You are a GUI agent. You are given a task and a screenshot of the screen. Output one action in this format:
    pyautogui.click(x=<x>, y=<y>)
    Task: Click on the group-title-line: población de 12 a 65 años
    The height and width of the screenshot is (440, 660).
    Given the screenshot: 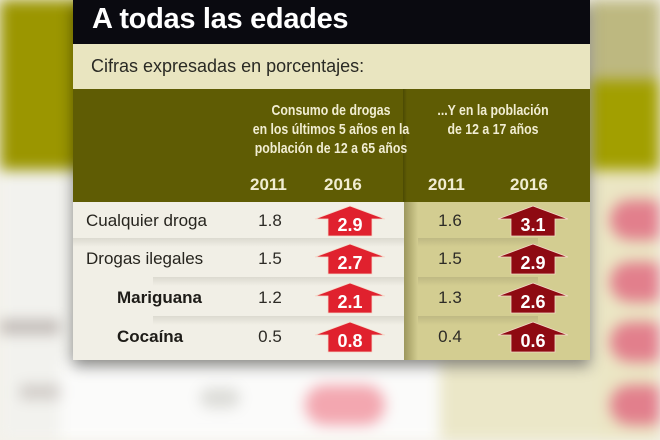 What is the action you would take?
    pyautogui.click(x=331, y=148)
    